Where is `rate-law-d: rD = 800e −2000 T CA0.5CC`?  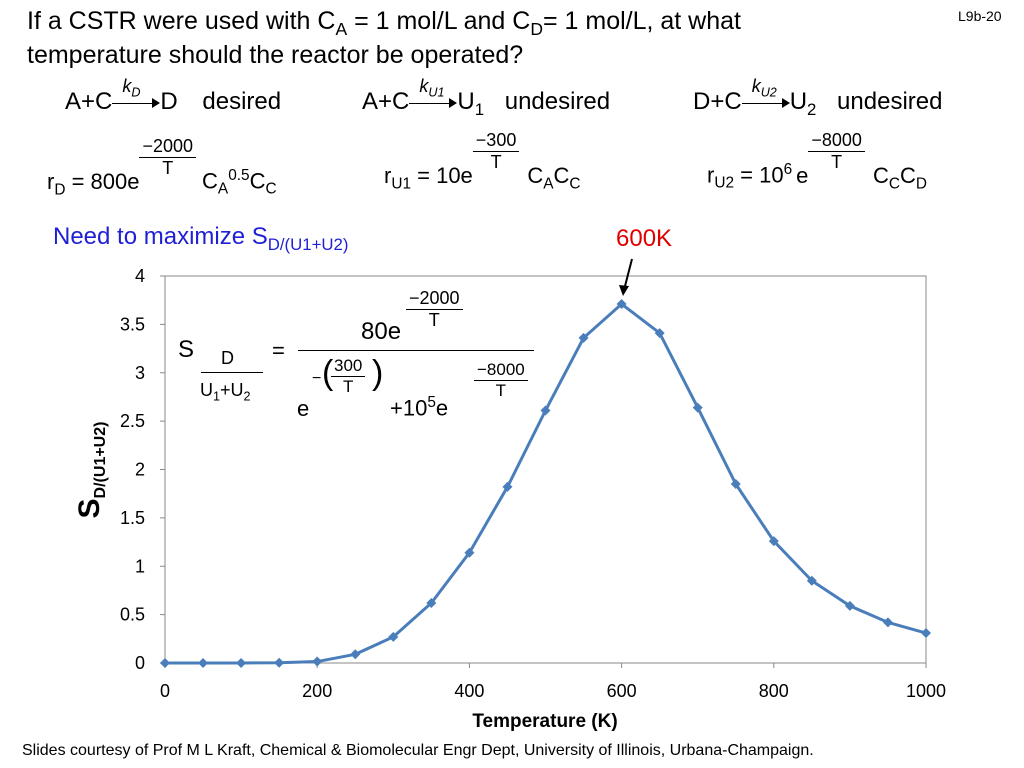
rate-law-d: rD = 800e −2000 T CA0.5CC is located at coordinates (162, 167).